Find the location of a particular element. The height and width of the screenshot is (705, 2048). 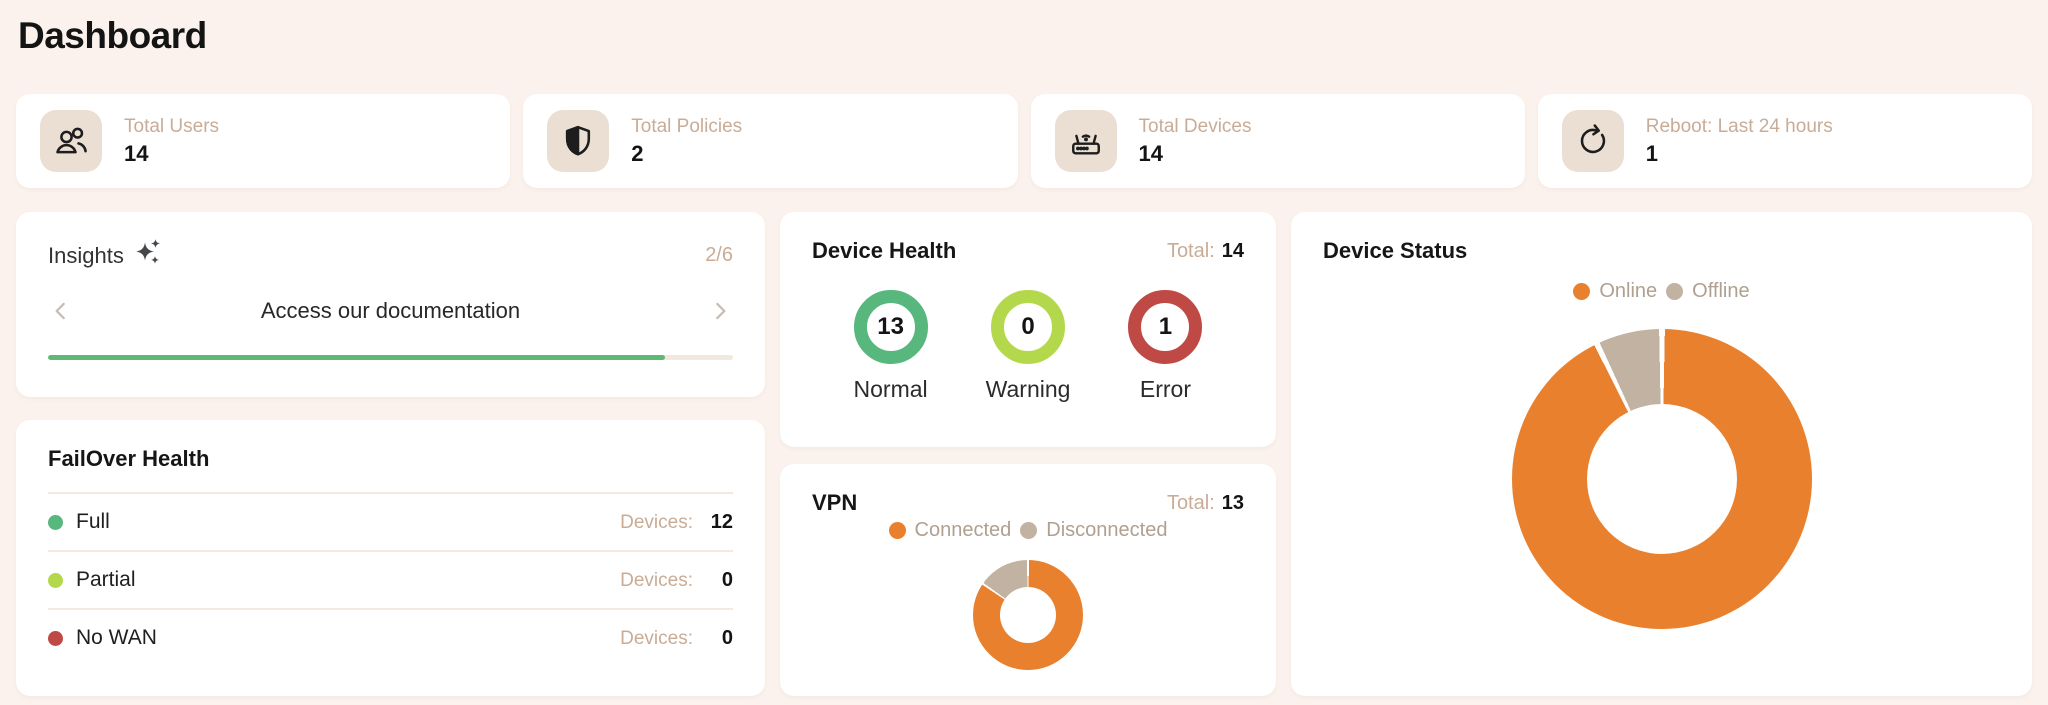

page-title: Dashboard is located at coordinates (112, 35).